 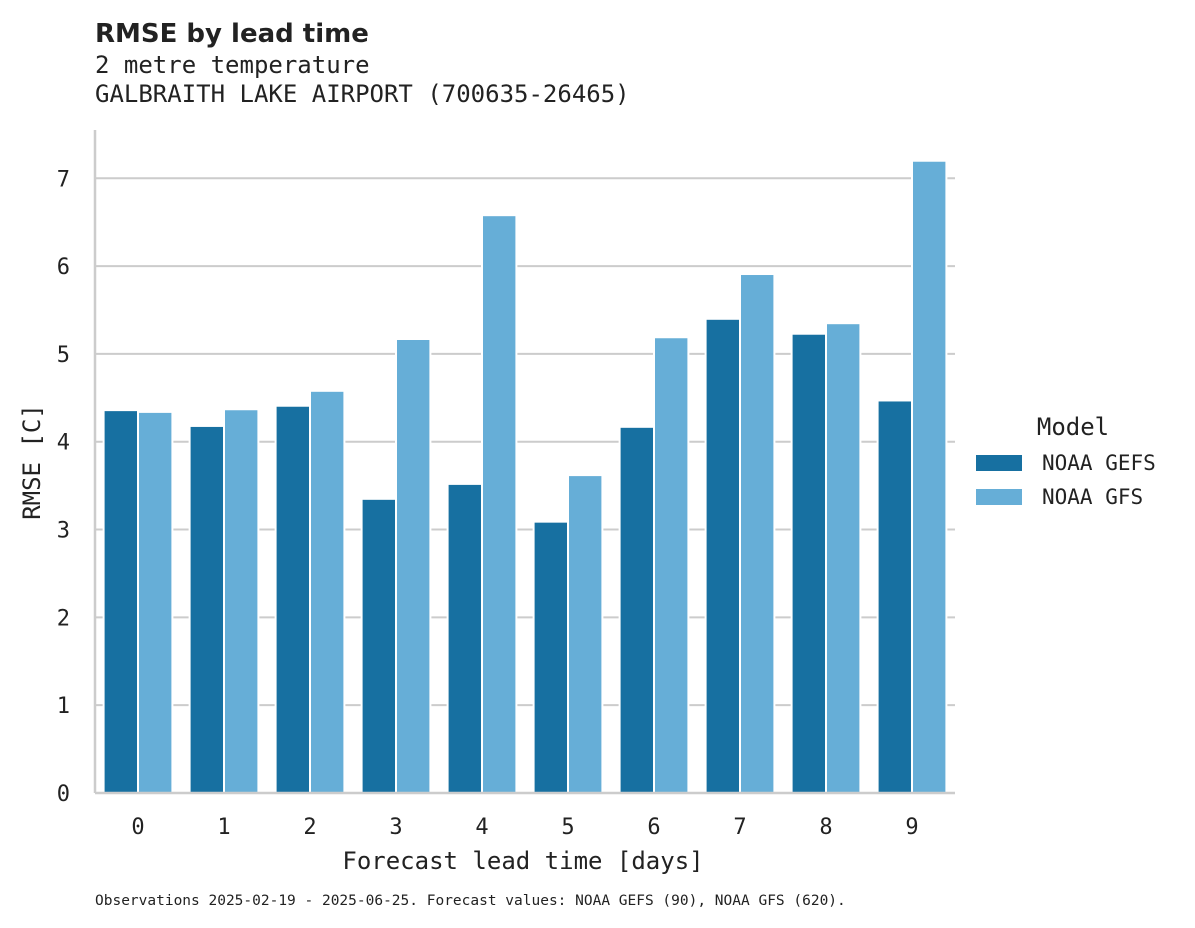 I want to click on y-tick-label: 4, so click(x=63, y=443).